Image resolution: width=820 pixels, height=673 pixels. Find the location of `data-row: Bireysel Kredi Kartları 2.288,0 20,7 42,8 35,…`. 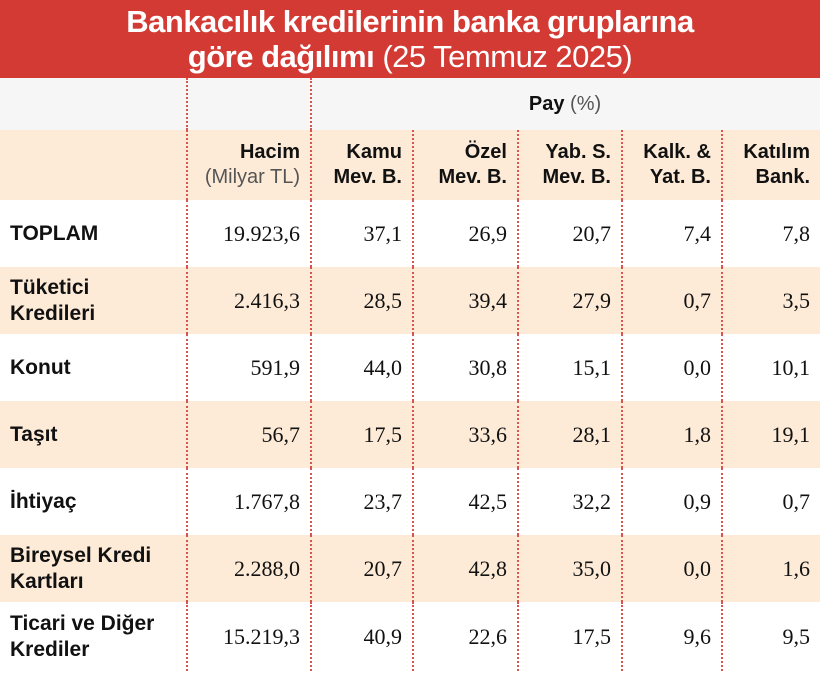

data-row: Bireysel Kredi Kartları 2.288,0 20,7 42,8 35,… is located at coordinates (410, 568).